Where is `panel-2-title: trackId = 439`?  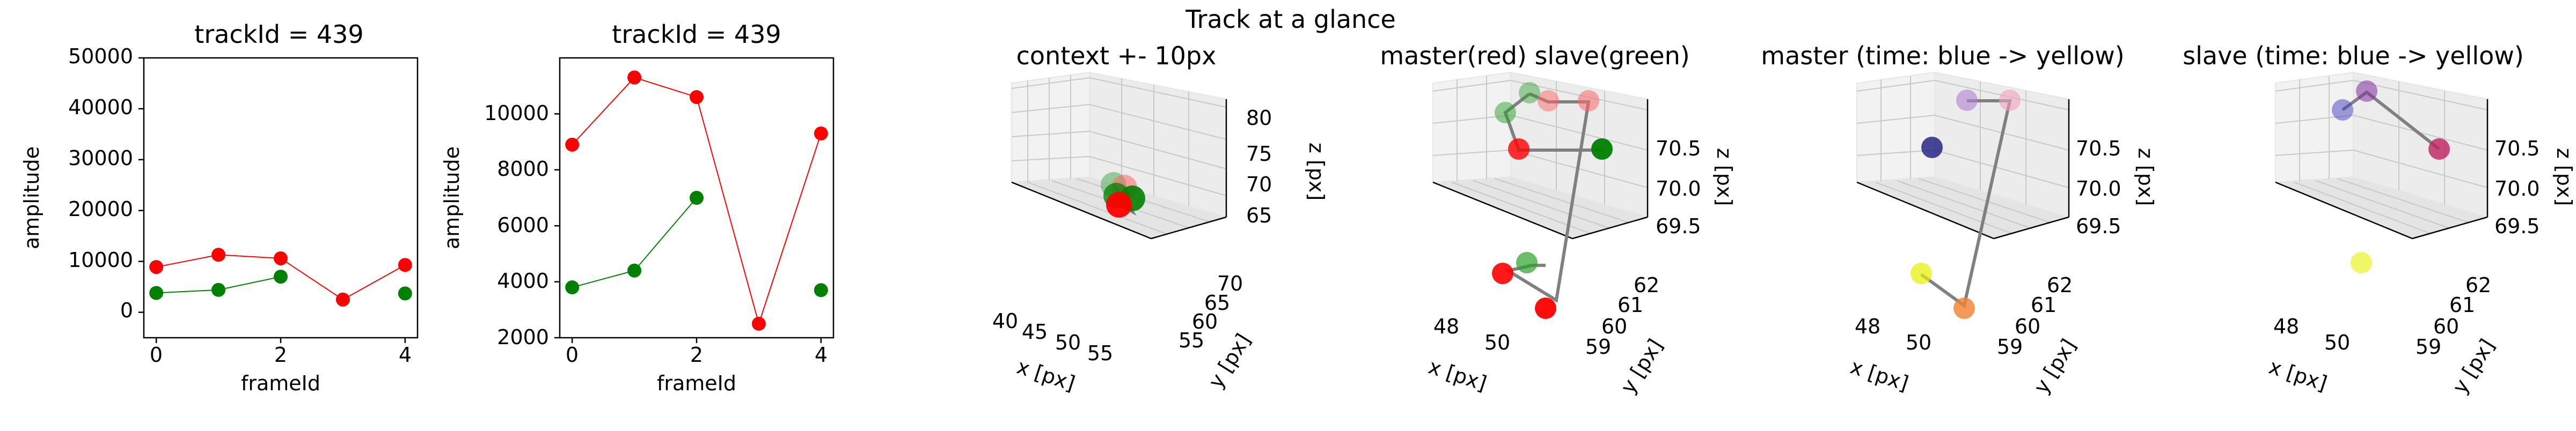
panel-2-title: trackId = 439 is located at coordinates (696, 34).